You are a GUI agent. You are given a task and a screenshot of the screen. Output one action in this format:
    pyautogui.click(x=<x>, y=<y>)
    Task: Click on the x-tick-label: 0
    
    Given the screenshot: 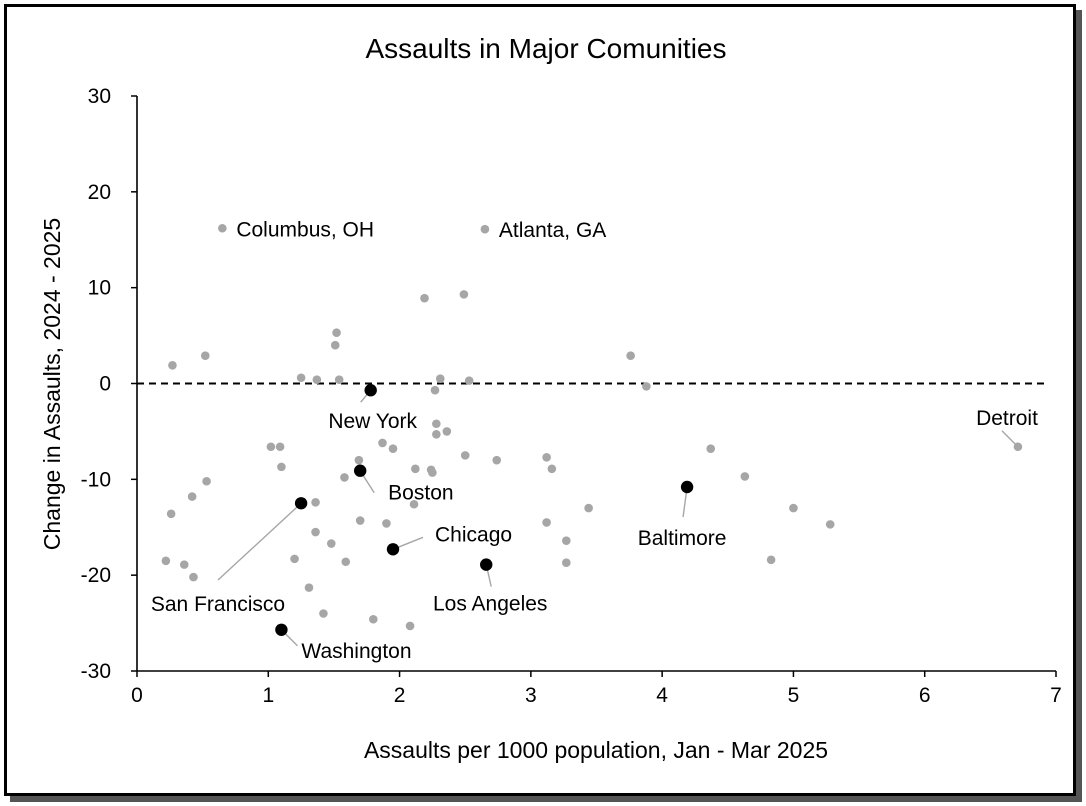 What is the action you would take?
    pyautogui.click(x=137, y=695)
    